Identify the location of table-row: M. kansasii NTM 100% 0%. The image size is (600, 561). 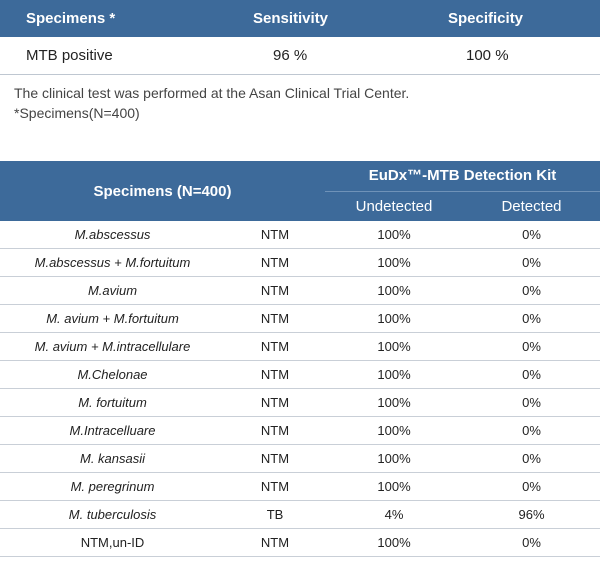
(300, 458).